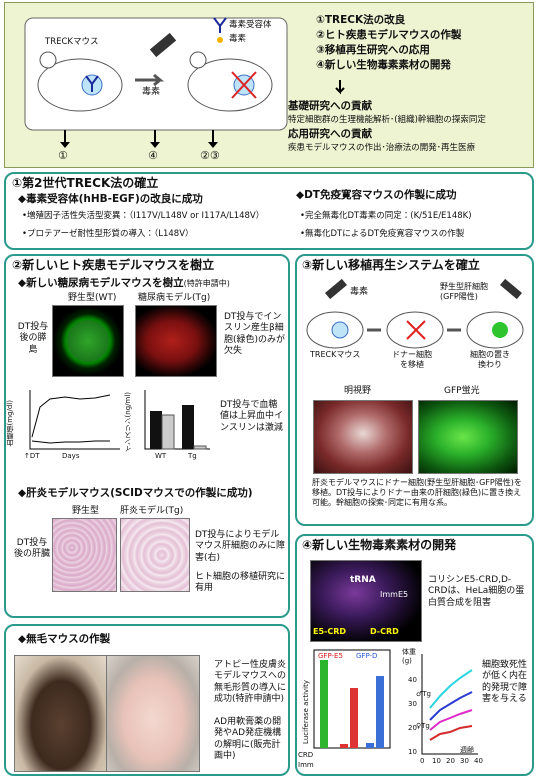  What do you see at coordinates (412, 680) in the screenshot?
I see `y-tick-label: 40` at bounding box center [412, 680].